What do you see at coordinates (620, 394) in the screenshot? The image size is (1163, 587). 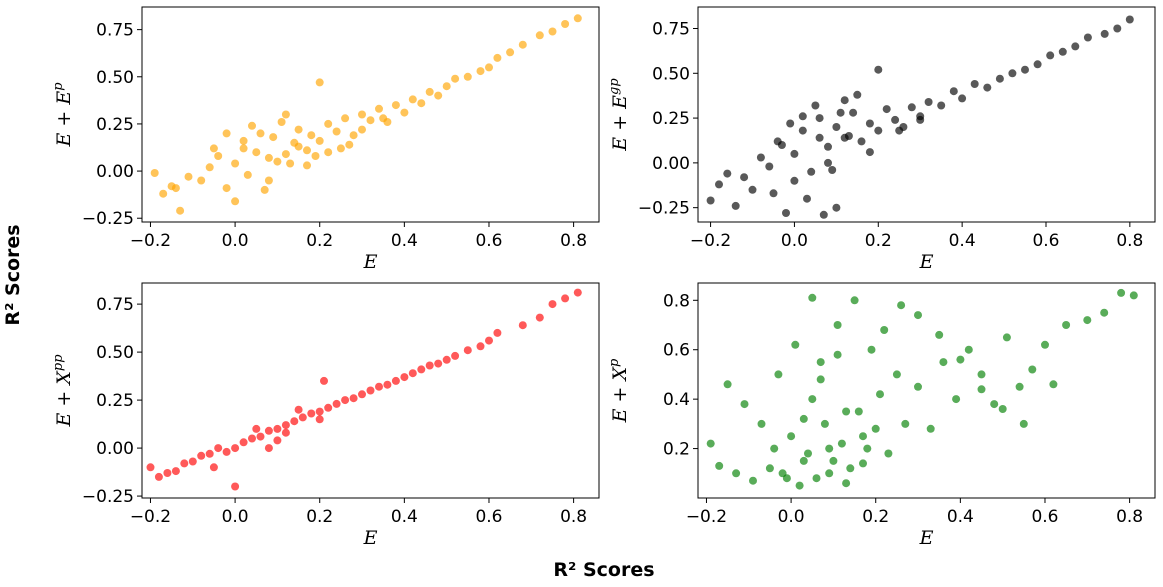 I see `y-axis-label-base: E + X` at bounding box center [620, 394].